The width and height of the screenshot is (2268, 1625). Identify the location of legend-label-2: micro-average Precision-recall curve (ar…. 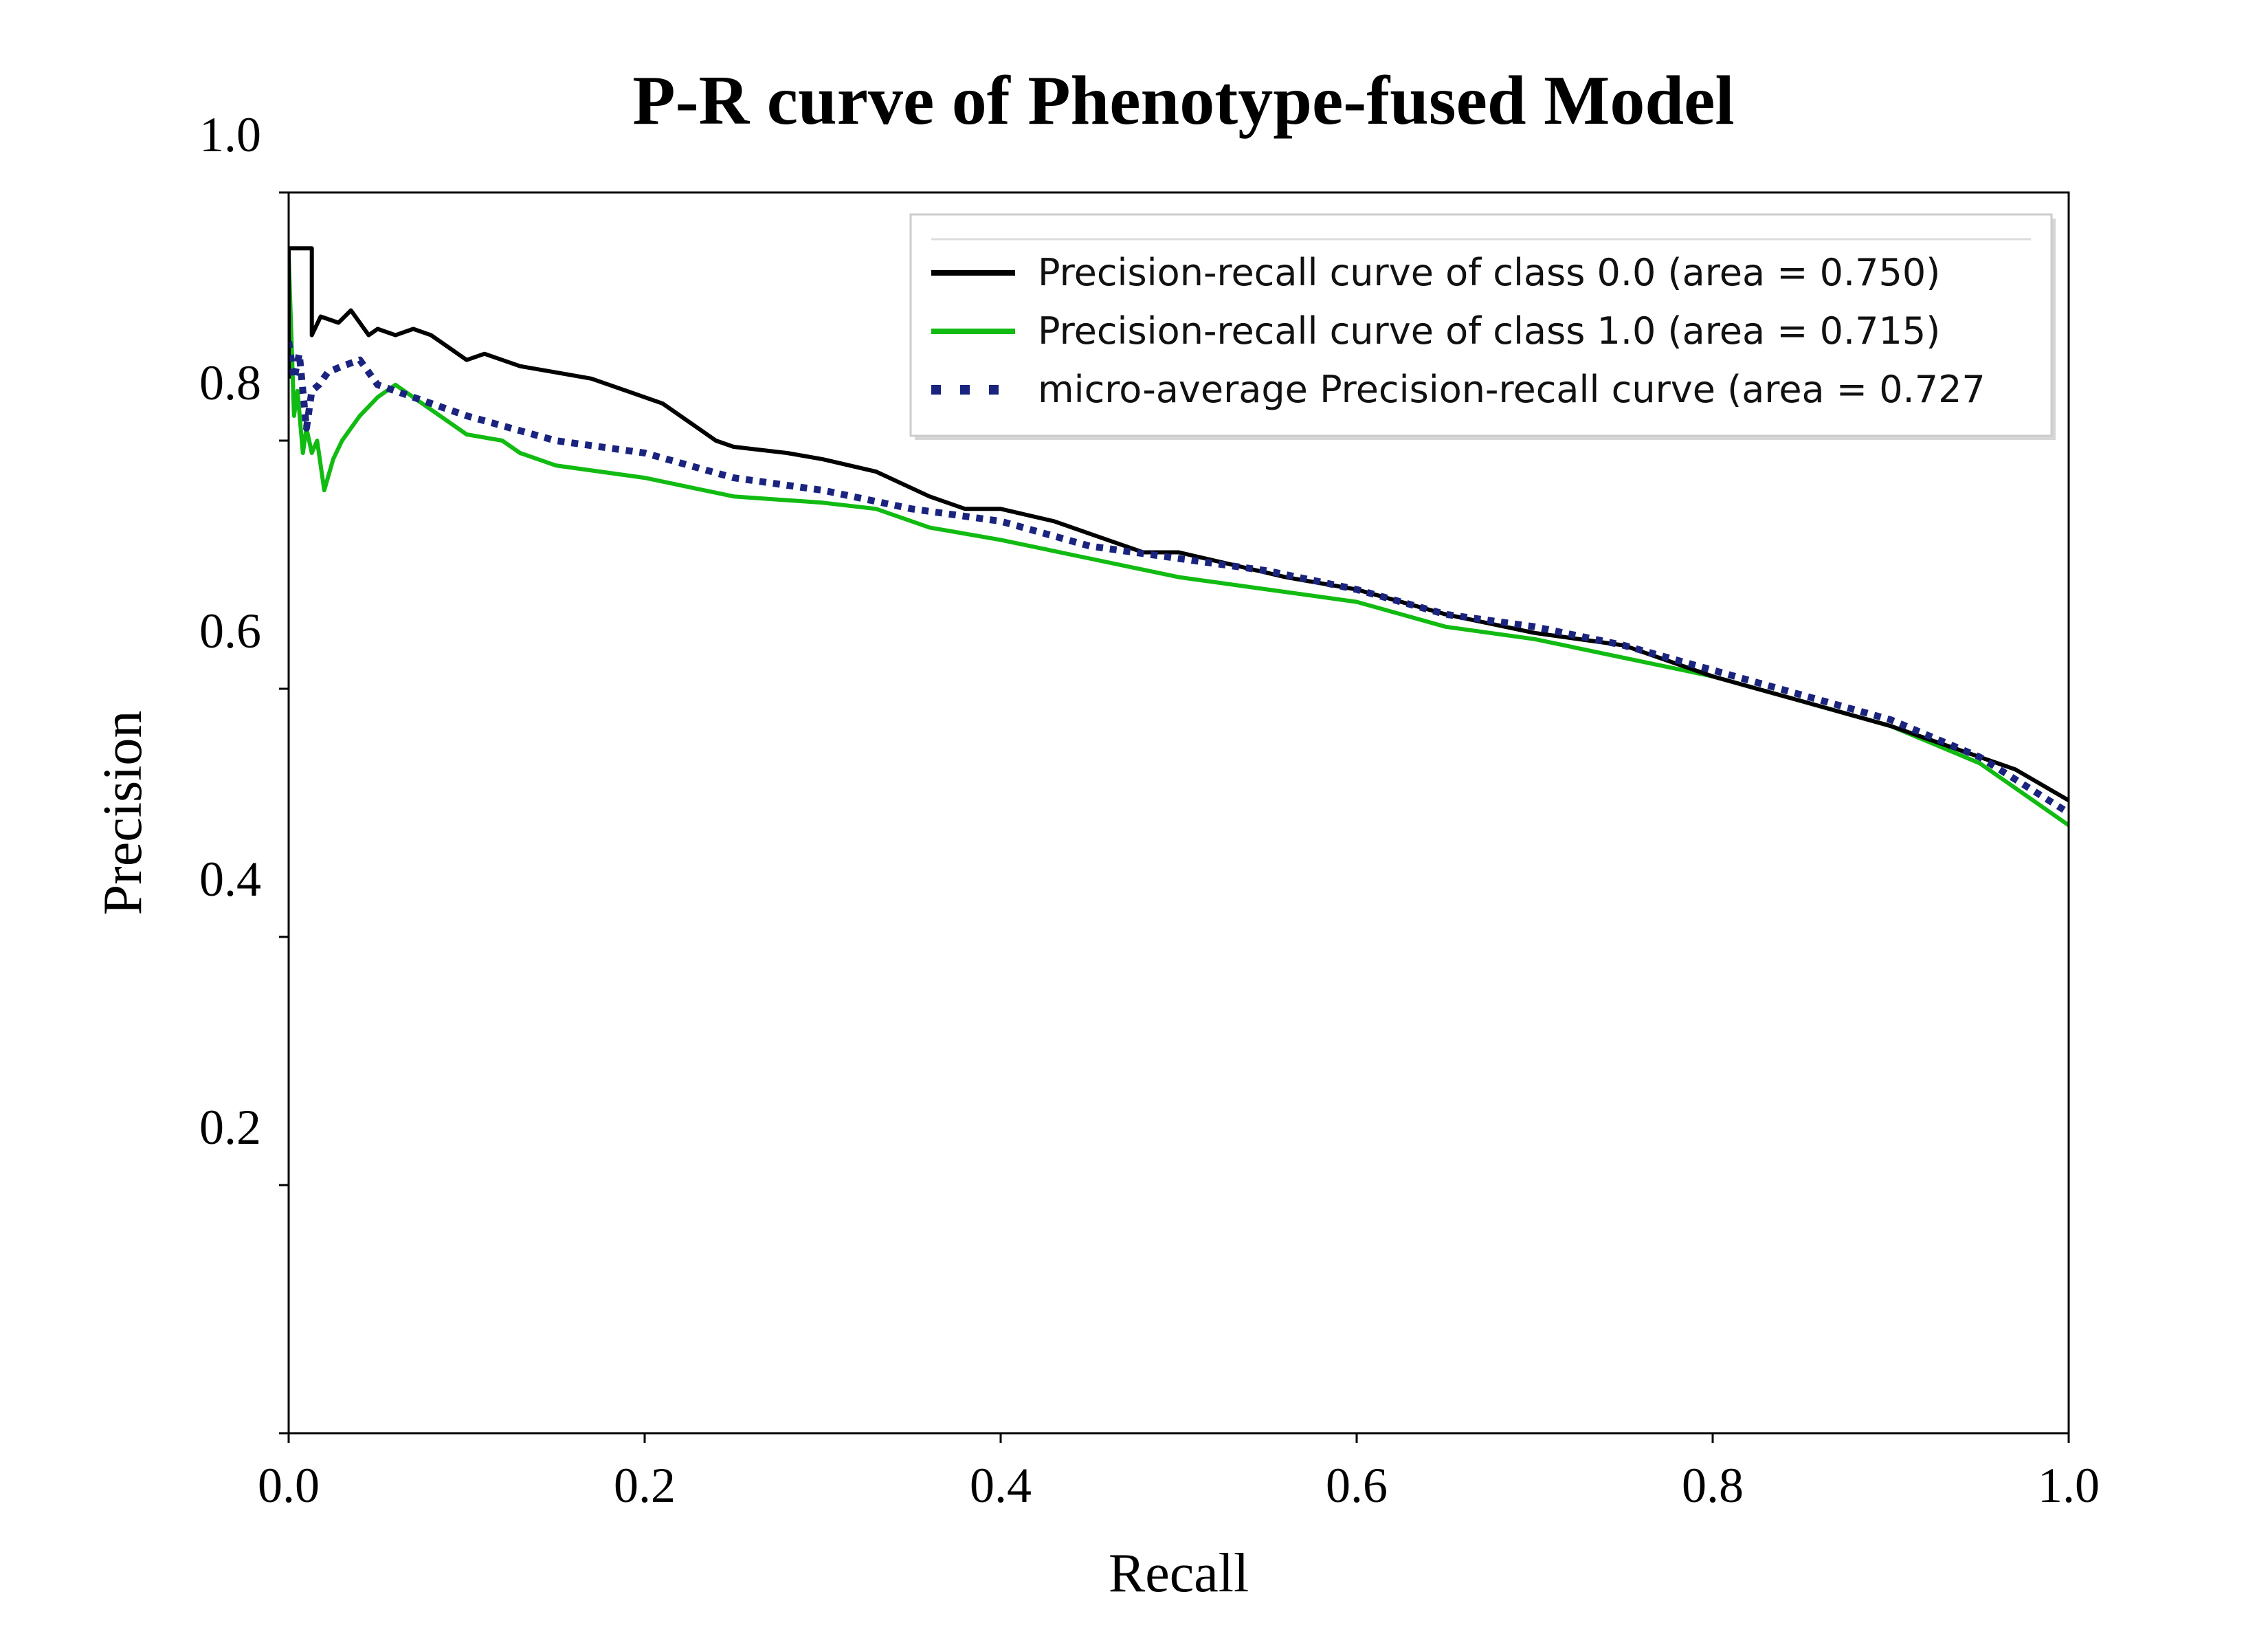
(1512, 389).